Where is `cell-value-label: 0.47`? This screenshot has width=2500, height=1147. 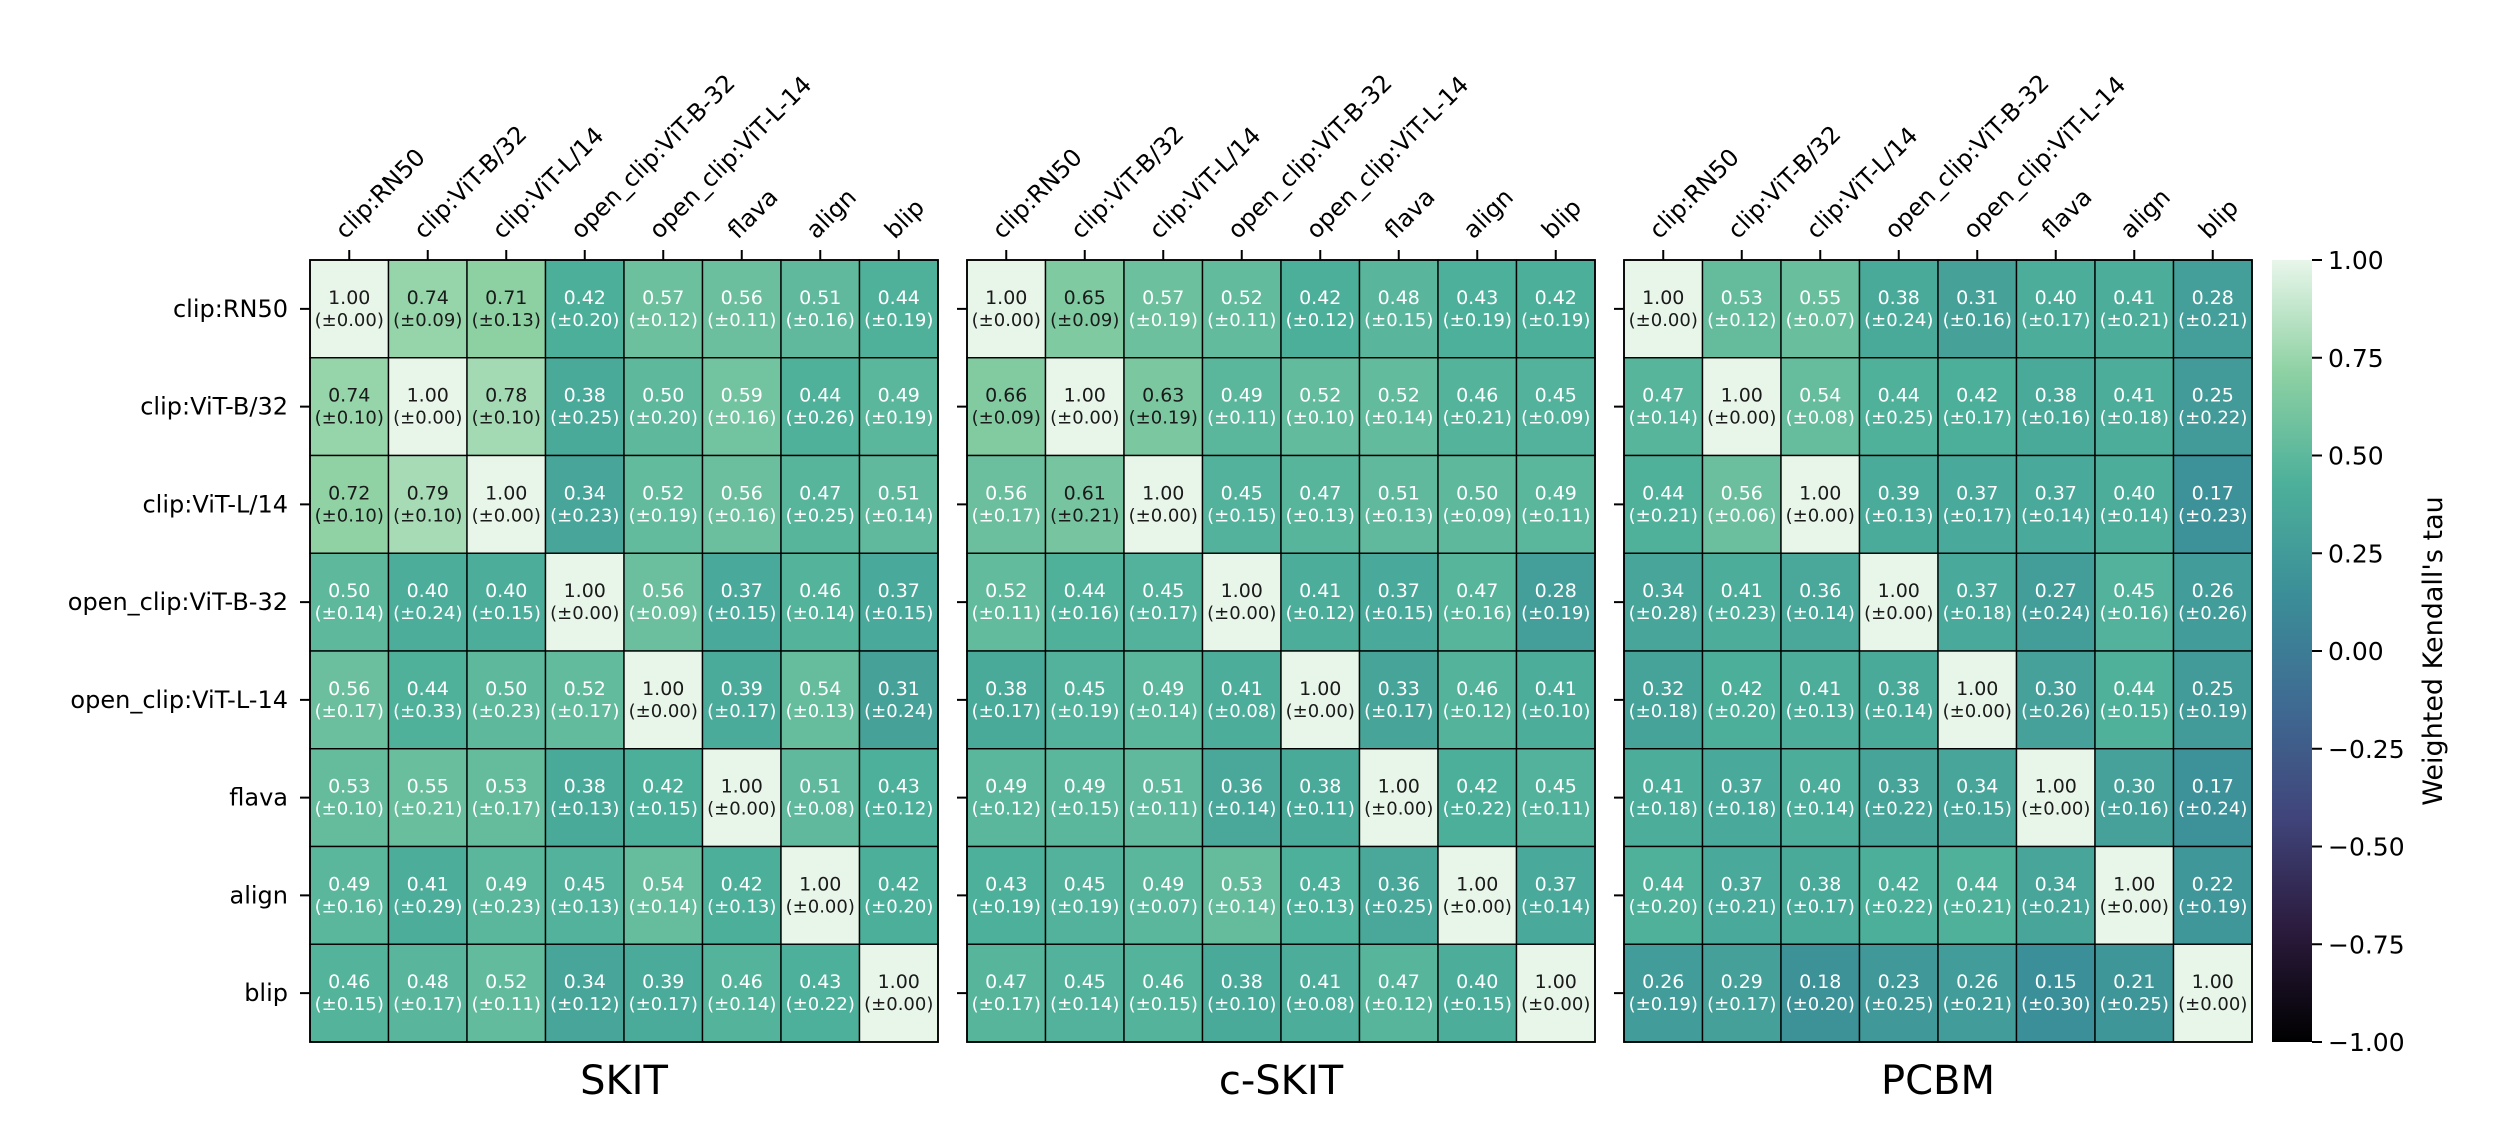 cell-value-label: 0.47 is located at coordinates (820, 493).